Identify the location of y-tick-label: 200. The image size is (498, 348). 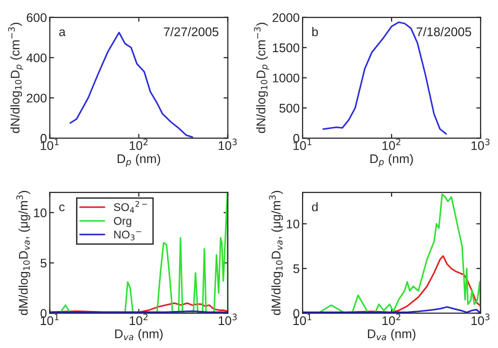
(36, 98).